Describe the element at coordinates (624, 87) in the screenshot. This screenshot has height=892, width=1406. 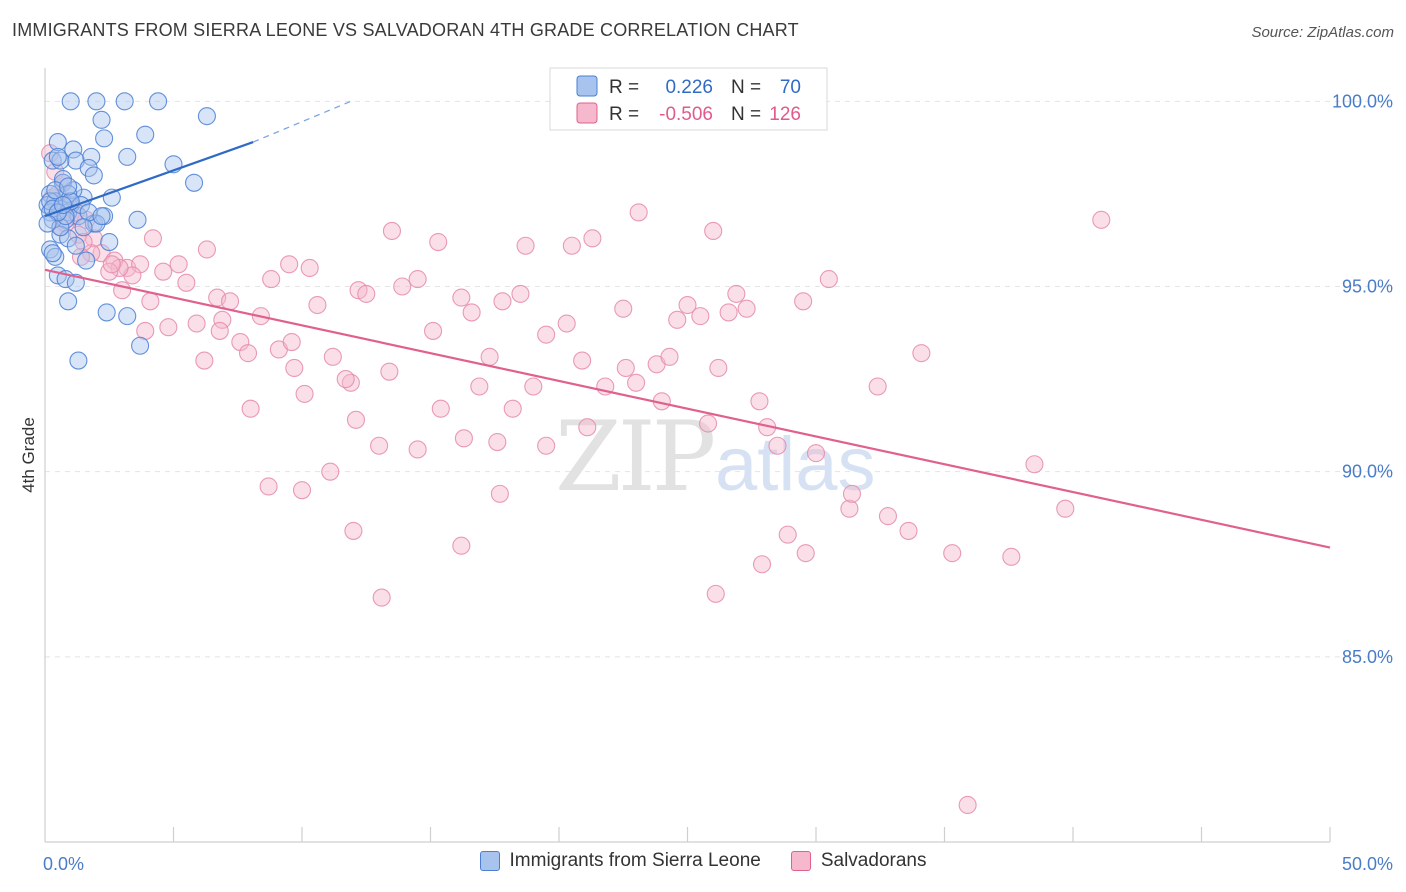
I see `legend-r-label-1: R =` at that location.